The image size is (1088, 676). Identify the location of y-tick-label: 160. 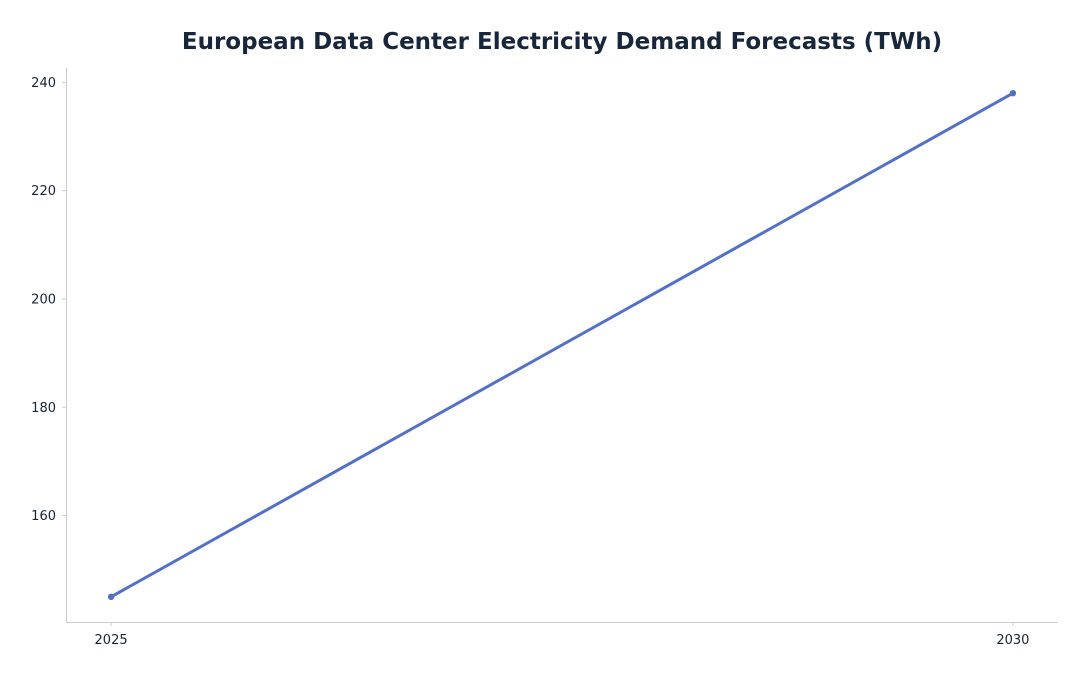
(43, 516).